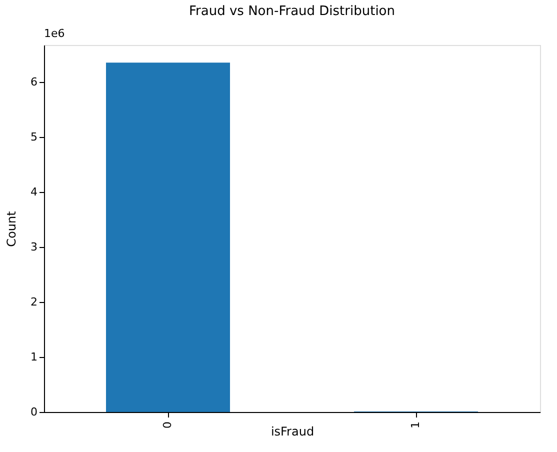  Describe the element at coordinates (34, 301) in the screenshot. I see `y-tick-label: 2` at that location.